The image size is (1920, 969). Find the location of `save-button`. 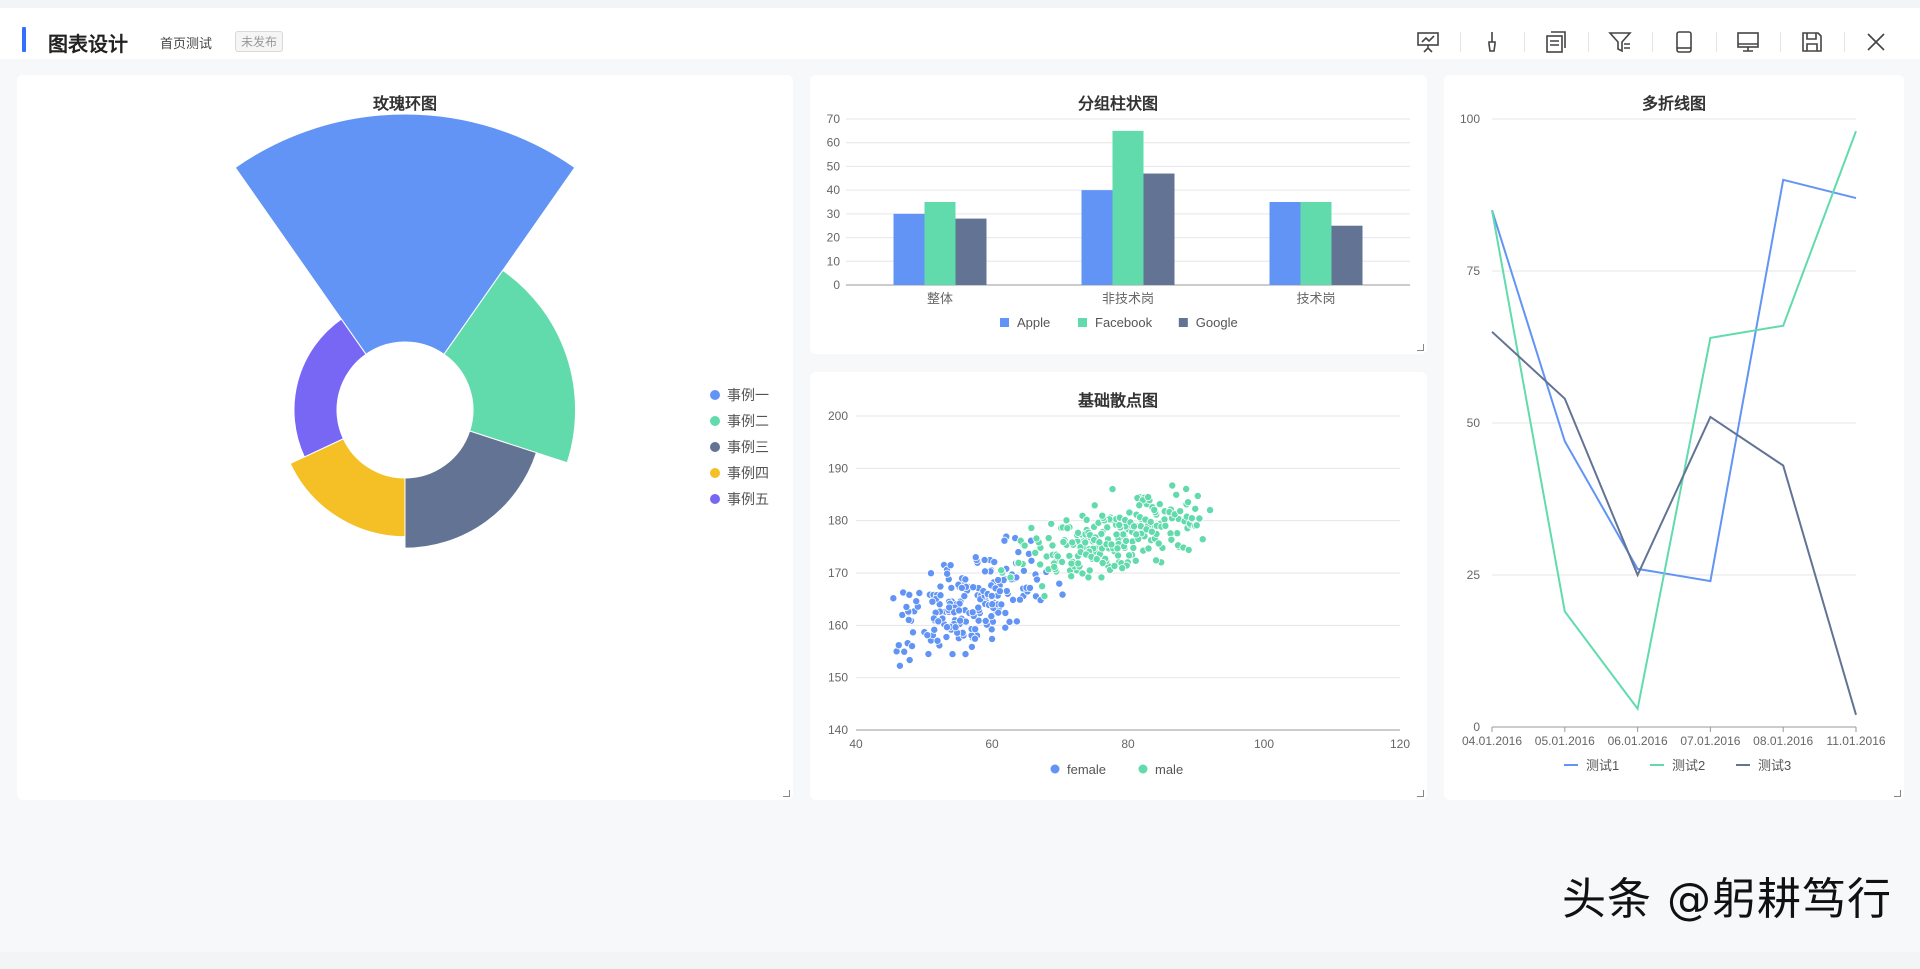

save-button is located at coordinates (1812, 42).